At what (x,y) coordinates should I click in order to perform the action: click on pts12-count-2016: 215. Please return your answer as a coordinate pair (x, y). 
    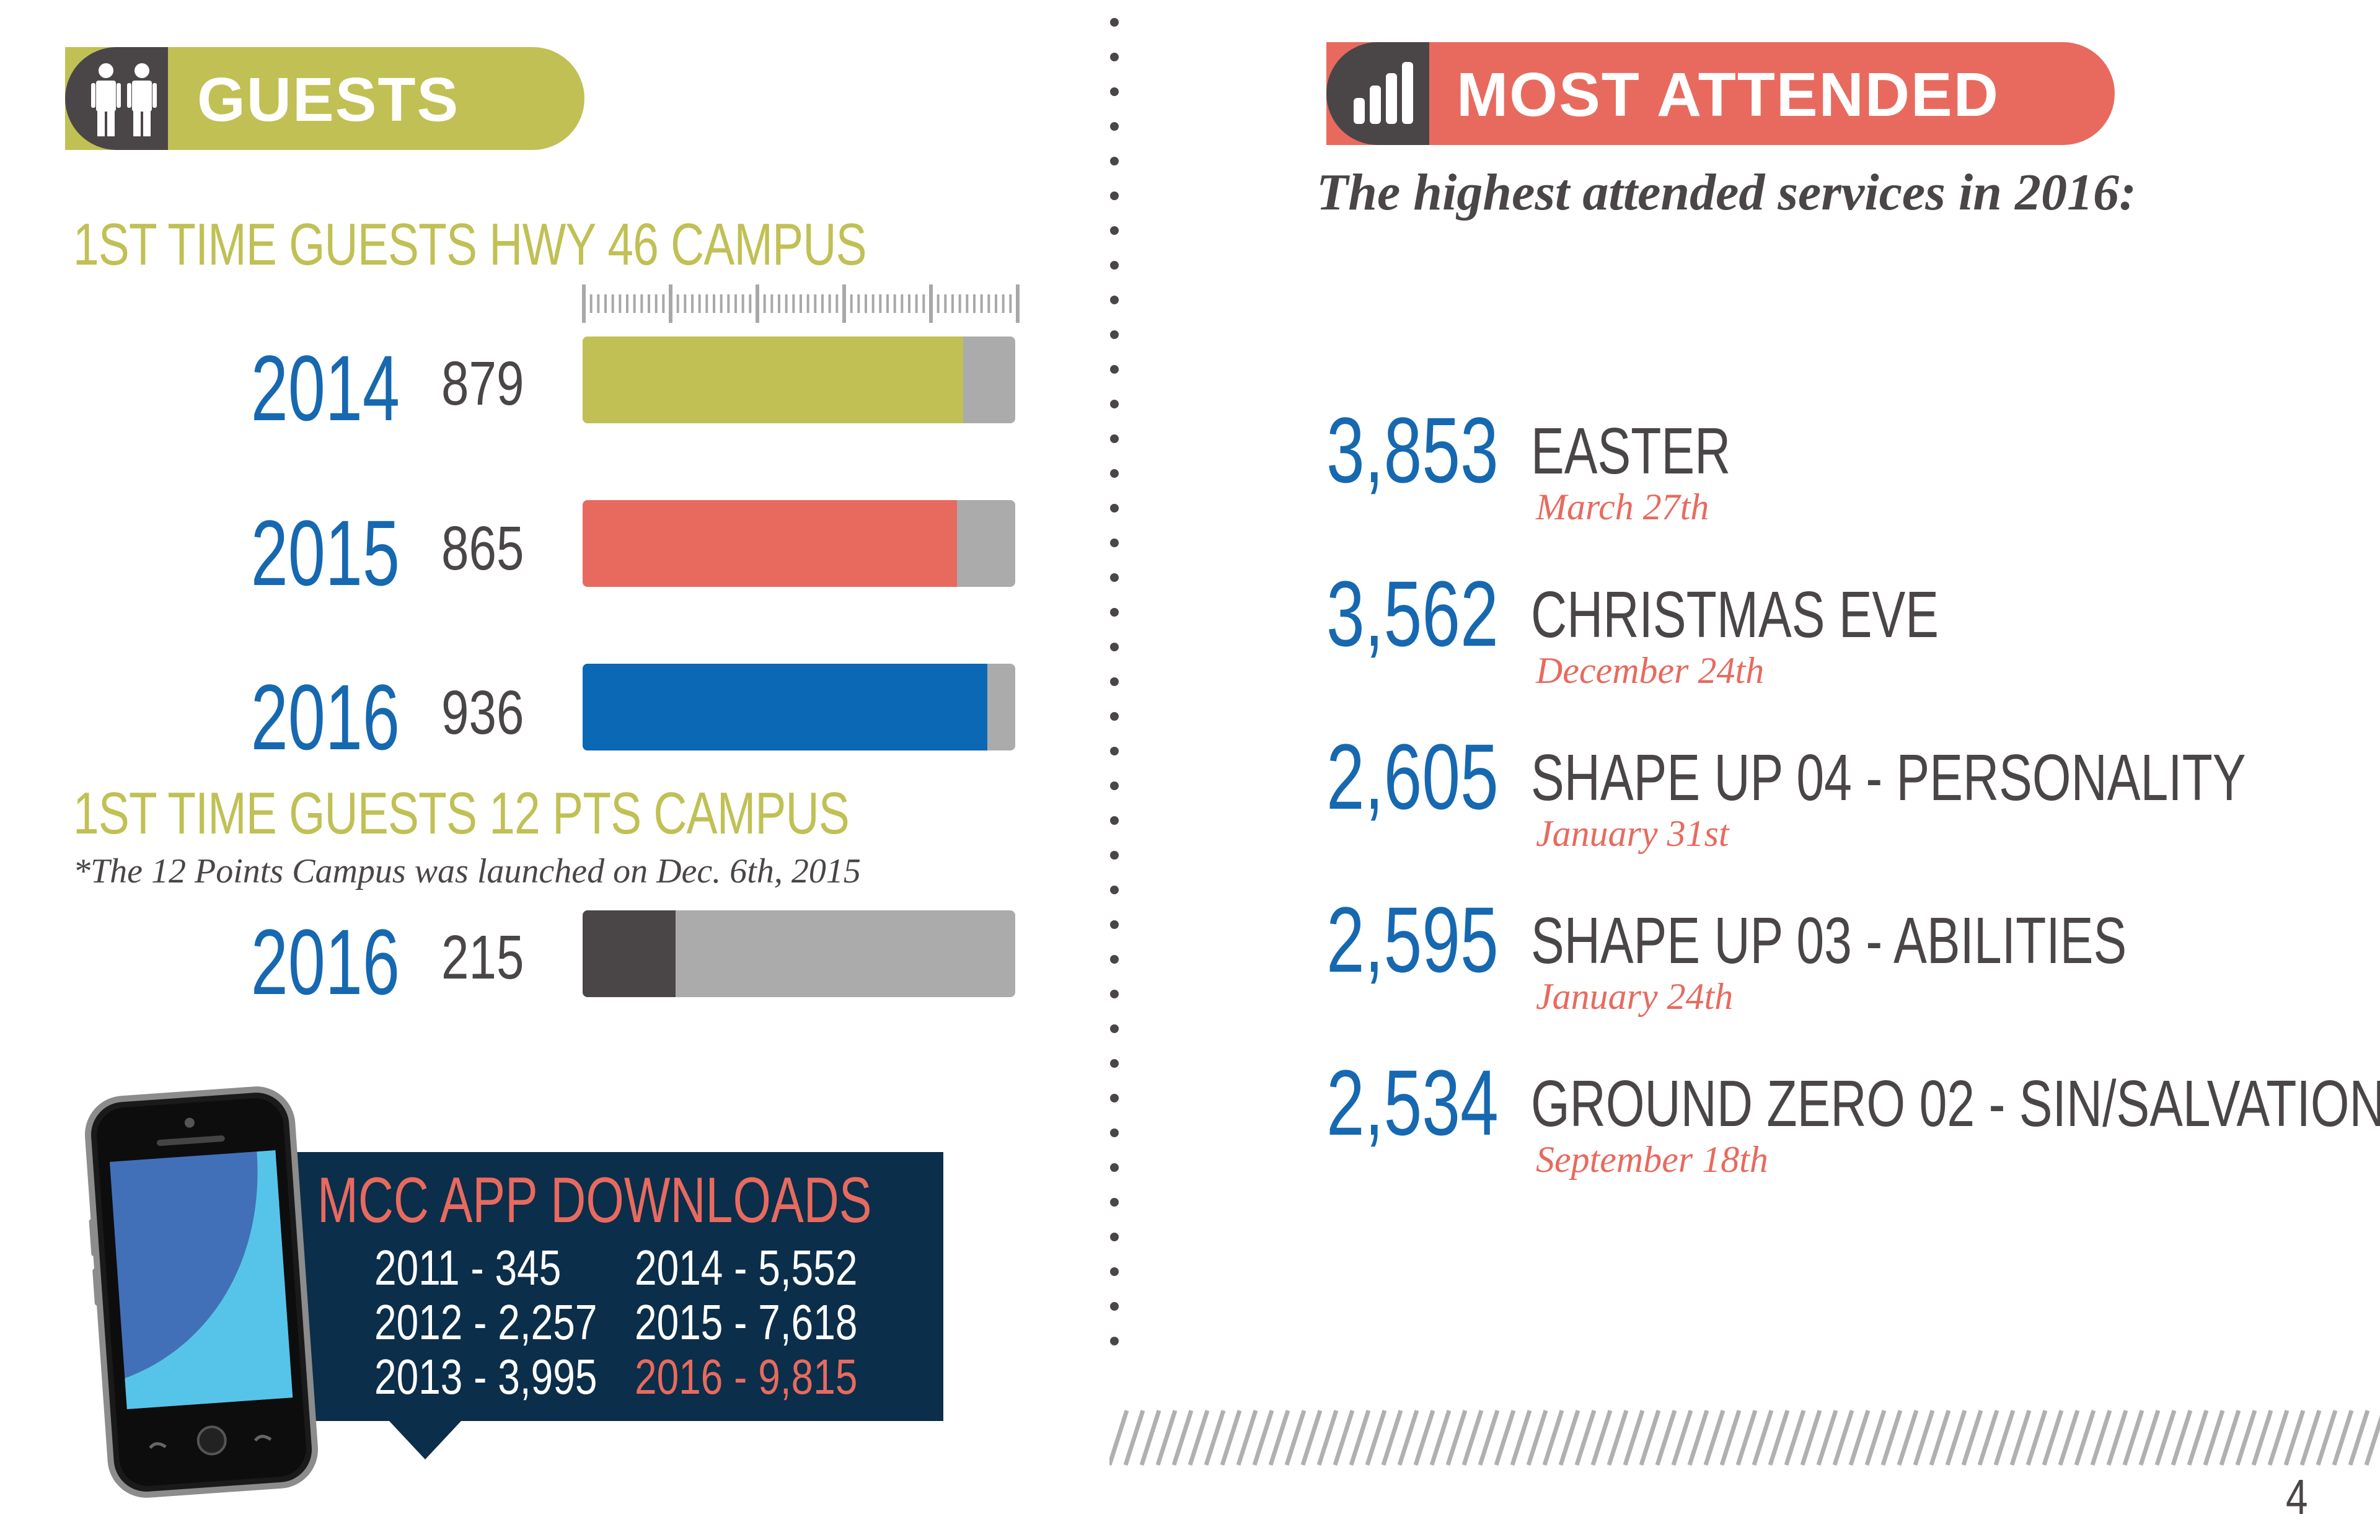
    Looking at the image, I should click on (482, 957).